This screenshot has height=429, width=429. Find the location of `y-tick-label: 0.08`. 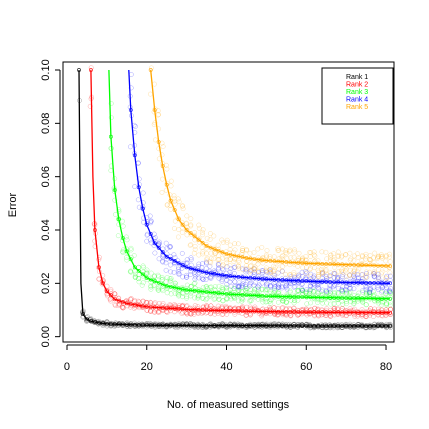

y-tick-label: 0.08 is located at coordinates (46, 123).